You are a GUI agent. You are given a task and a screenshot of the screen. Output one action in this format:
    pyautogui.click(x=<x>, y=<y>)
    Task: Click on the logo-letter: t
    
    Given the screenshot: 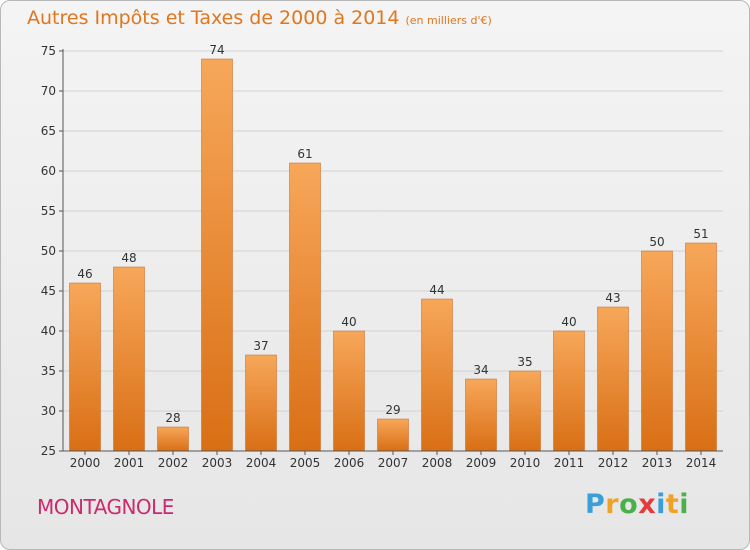 What is the action you would take?
    pyautogui.click(x=672, y=504)
    